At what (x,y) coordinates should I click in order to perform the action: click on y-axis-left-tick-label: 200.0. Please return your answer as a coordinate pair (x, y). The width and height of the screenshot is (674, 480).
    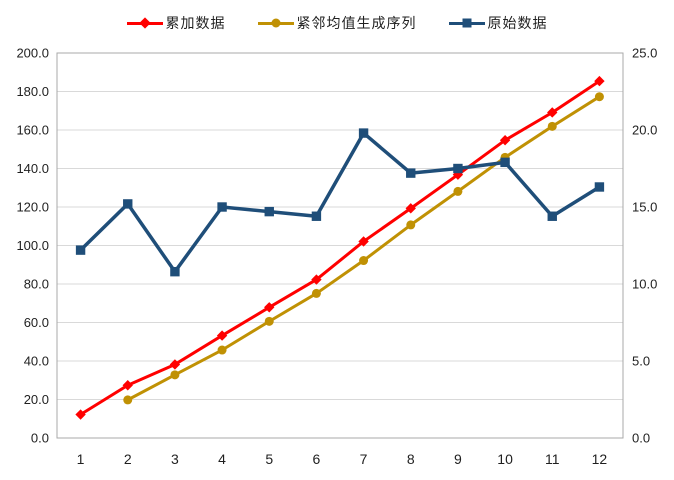
    Looking at the image, I should click on (32, 53).